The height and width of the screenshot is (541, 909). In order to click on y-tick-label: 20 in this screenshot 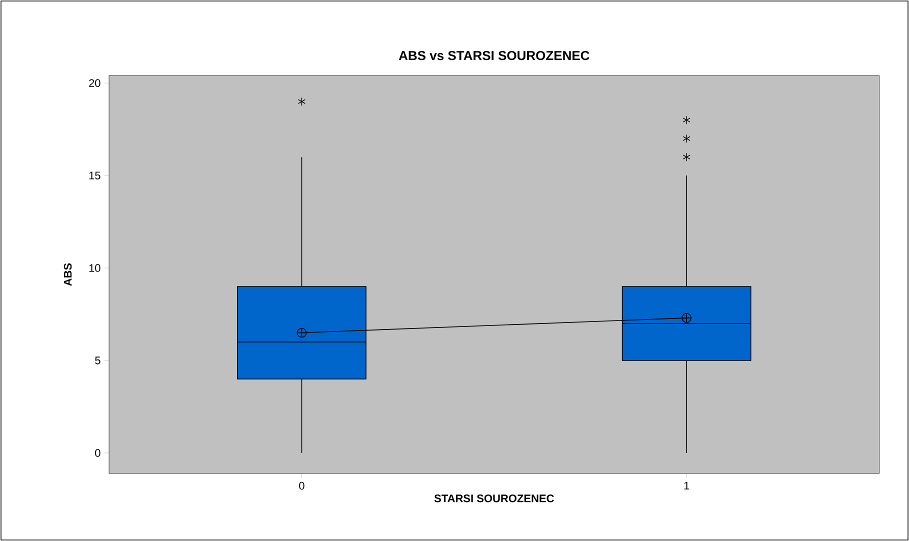, I will do `click(94, 83)`.